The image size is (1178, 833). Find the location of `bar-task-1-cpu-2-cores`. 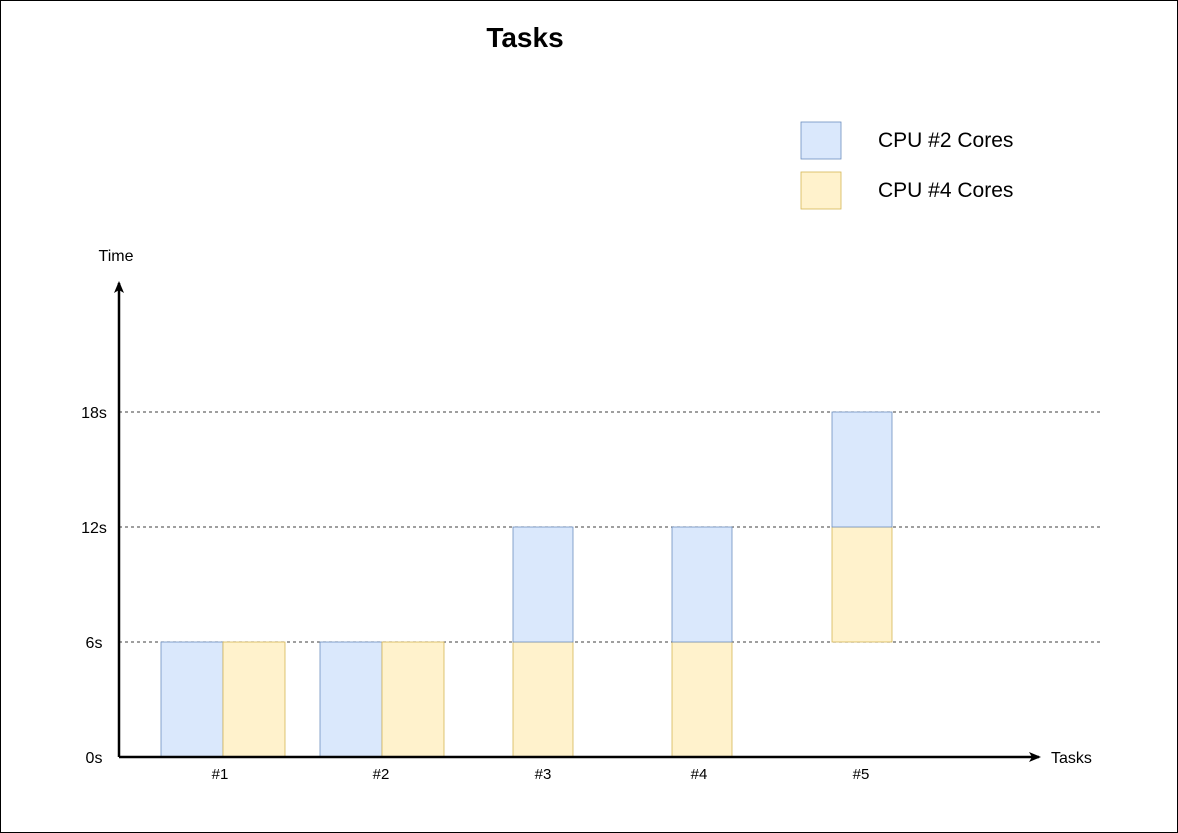

bar-task-1-cpu-2-cores is located at coordinates (192, 699).